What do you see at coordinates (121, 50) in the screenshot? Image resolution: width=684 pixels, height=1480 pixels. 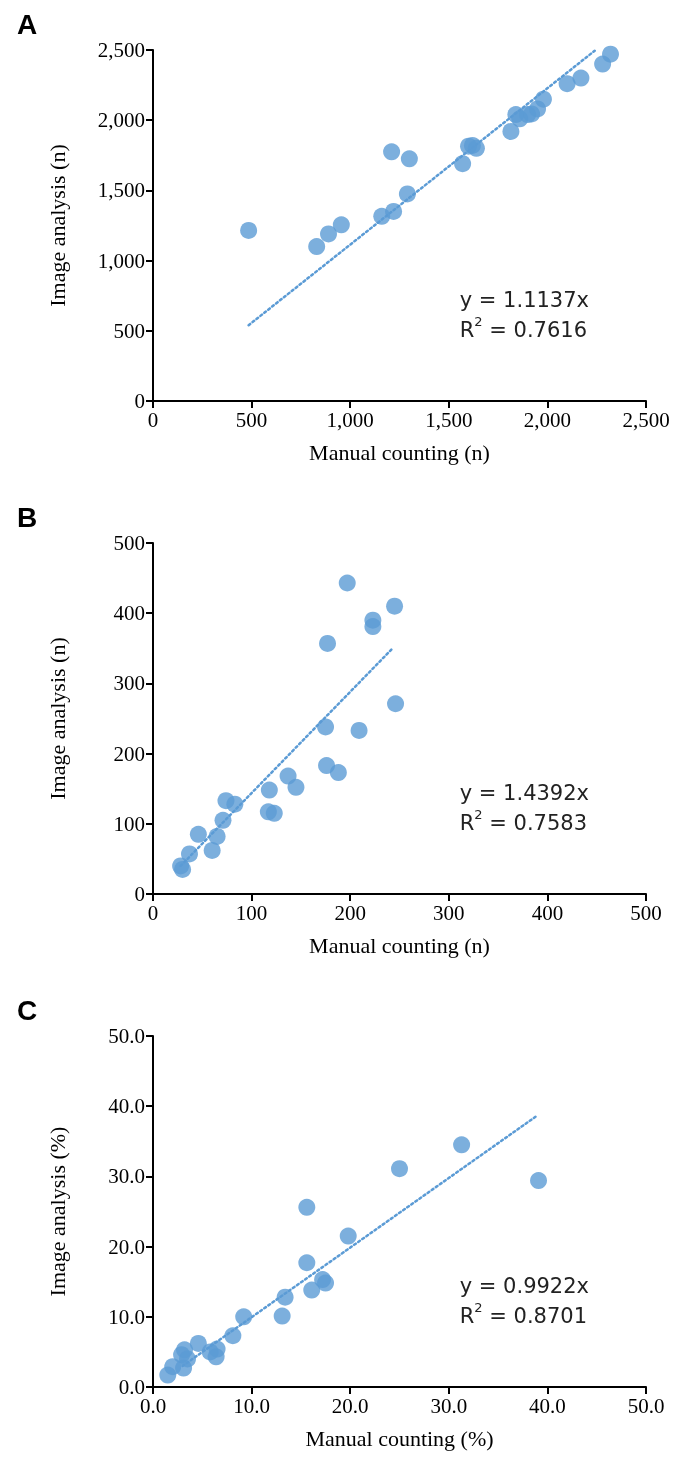 I see `y-tick-label: 2,500` at bounding box center [121, 50].